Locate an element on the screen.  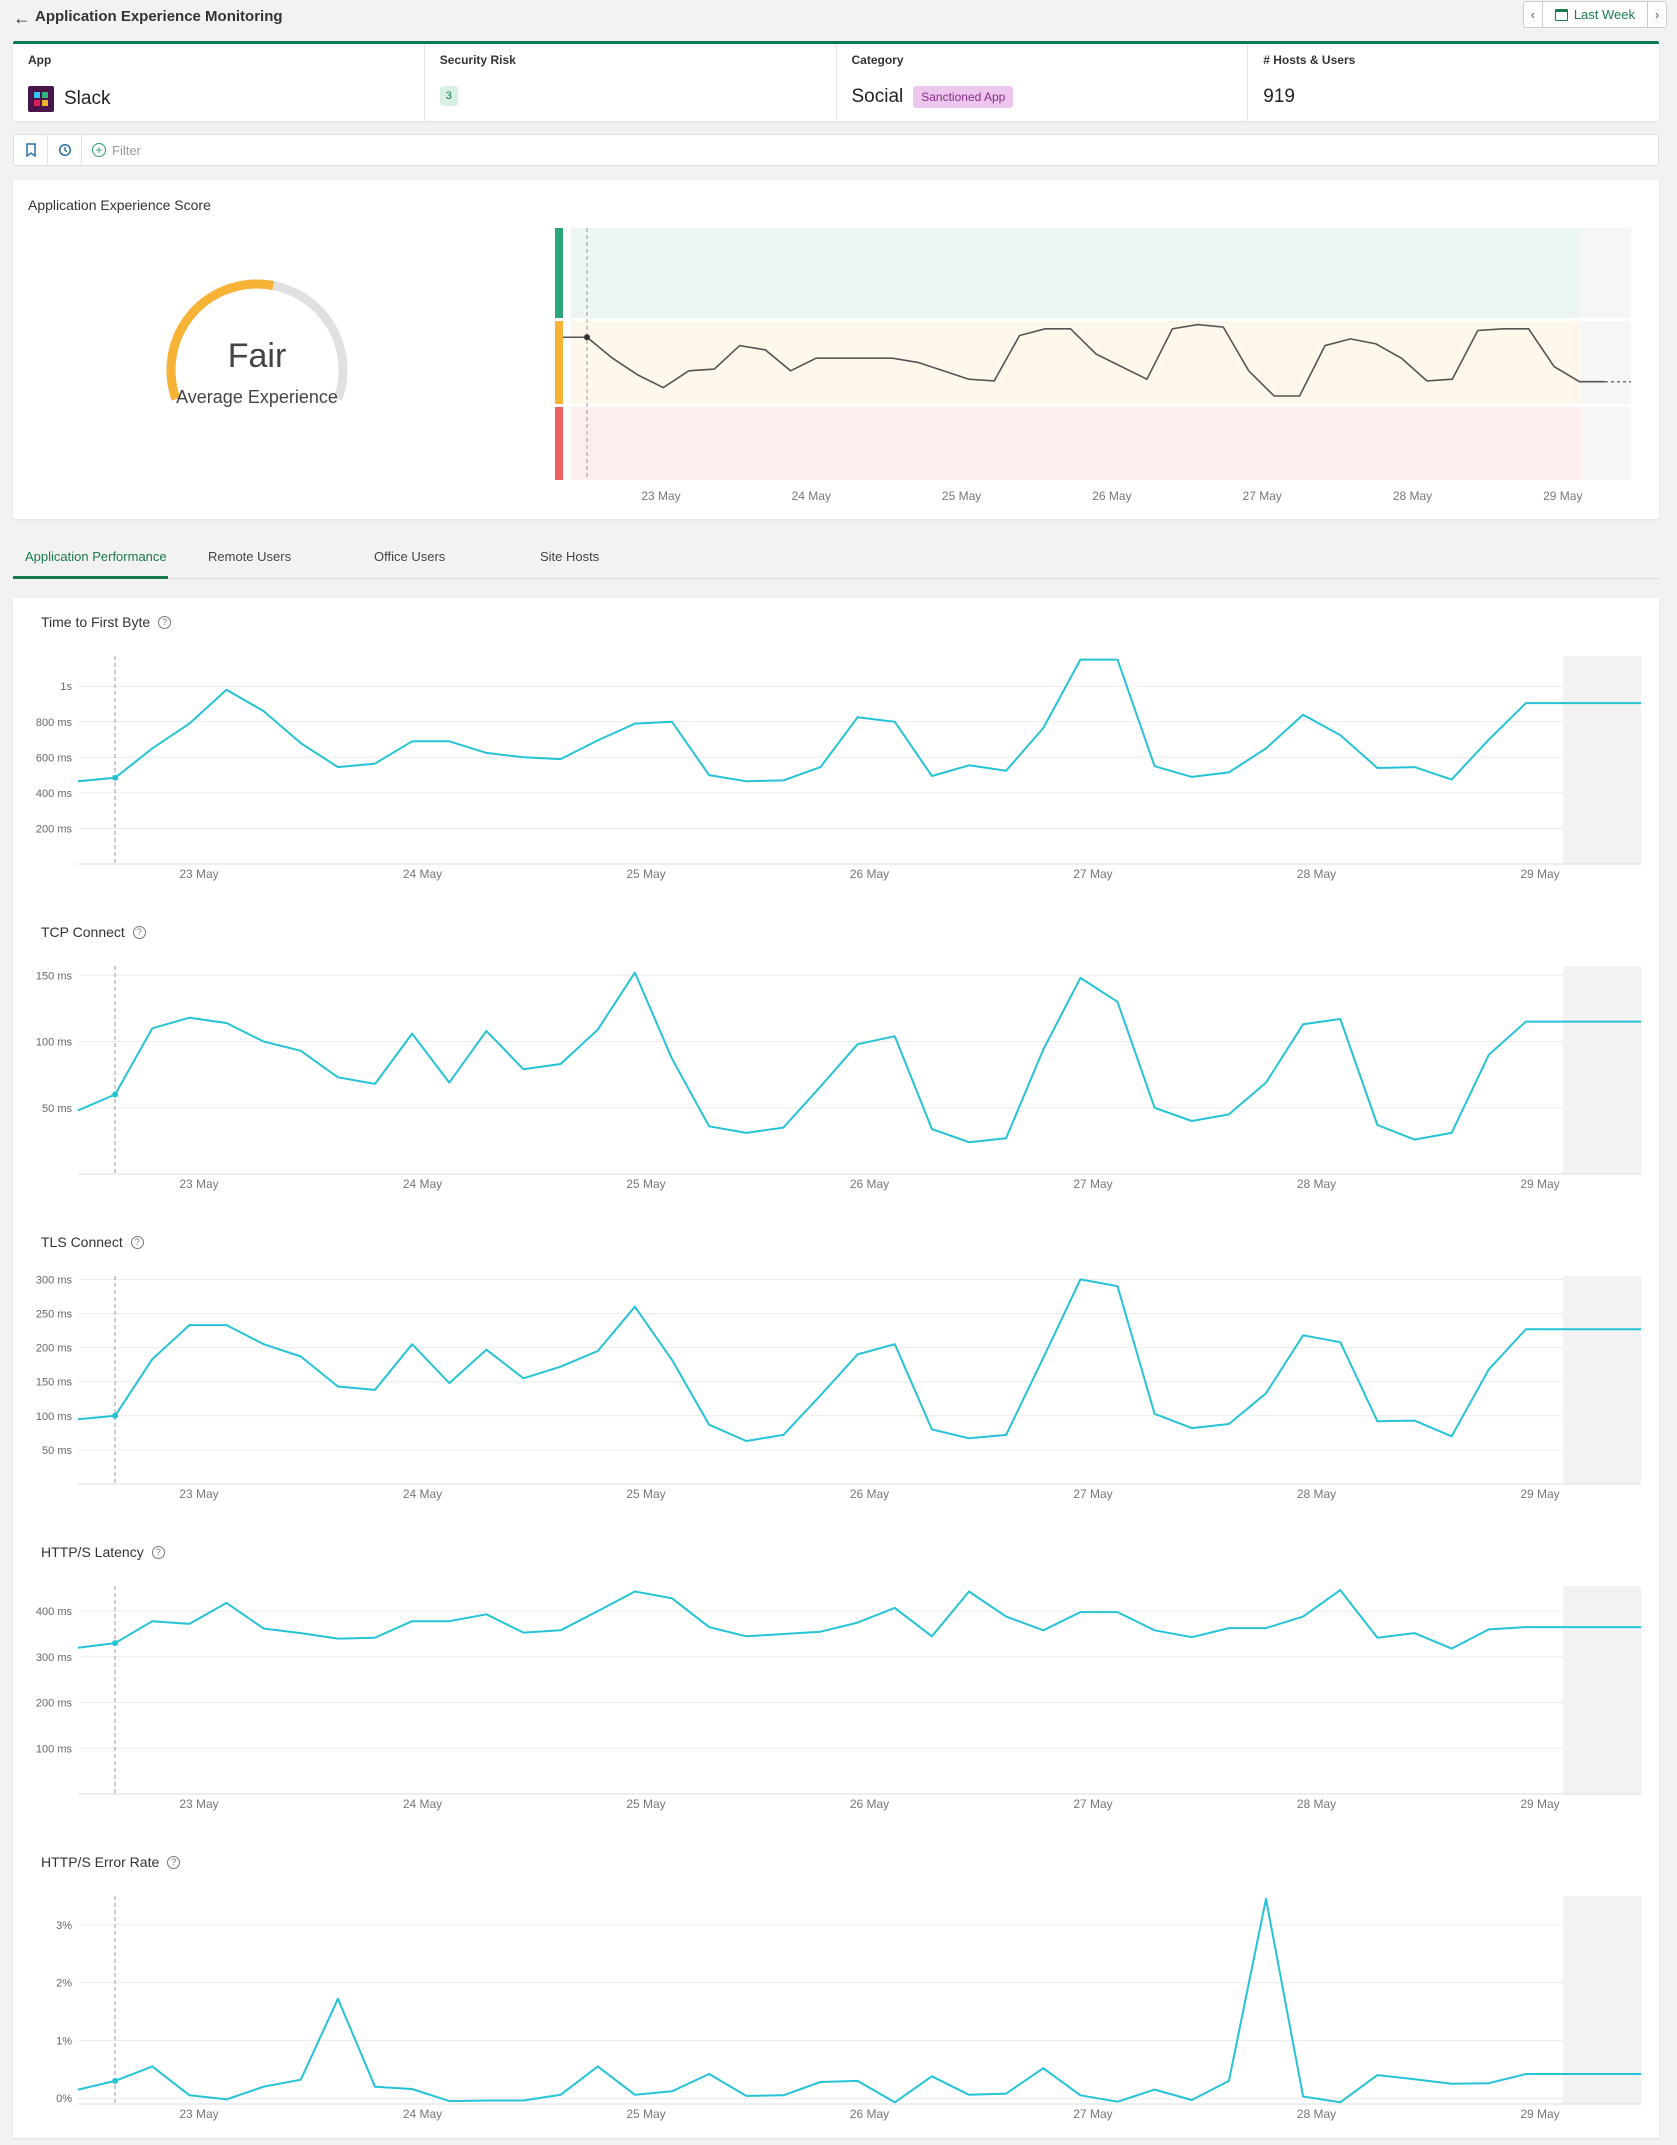
history-icon is located at coordinates (64, 150).